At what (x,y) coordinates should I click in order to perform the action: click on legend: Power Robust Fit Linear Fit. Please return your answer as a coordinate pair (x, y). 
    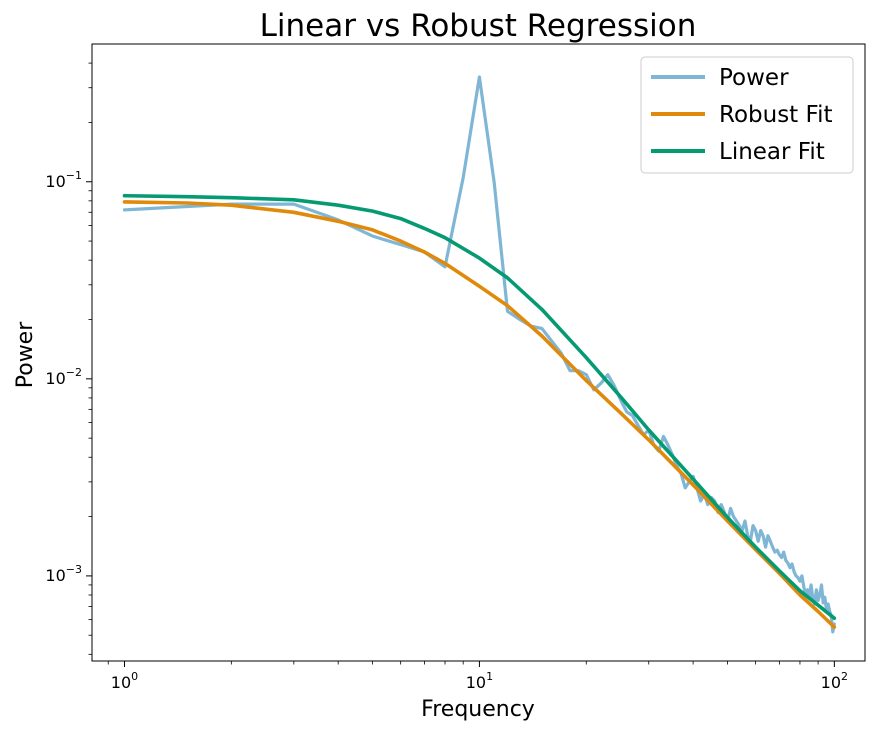
    Looking at the image, I should click on (747, 115).